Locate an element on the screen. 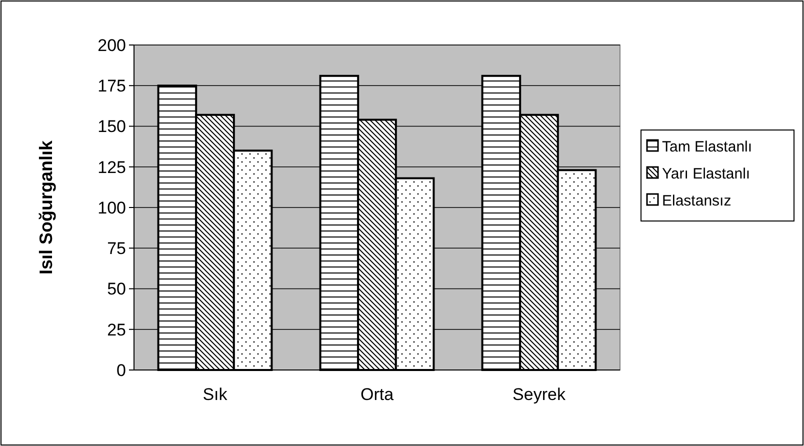 This screenshot has height=446, width=804. y-tick-label: 200 is located at coordinates (112, 45).